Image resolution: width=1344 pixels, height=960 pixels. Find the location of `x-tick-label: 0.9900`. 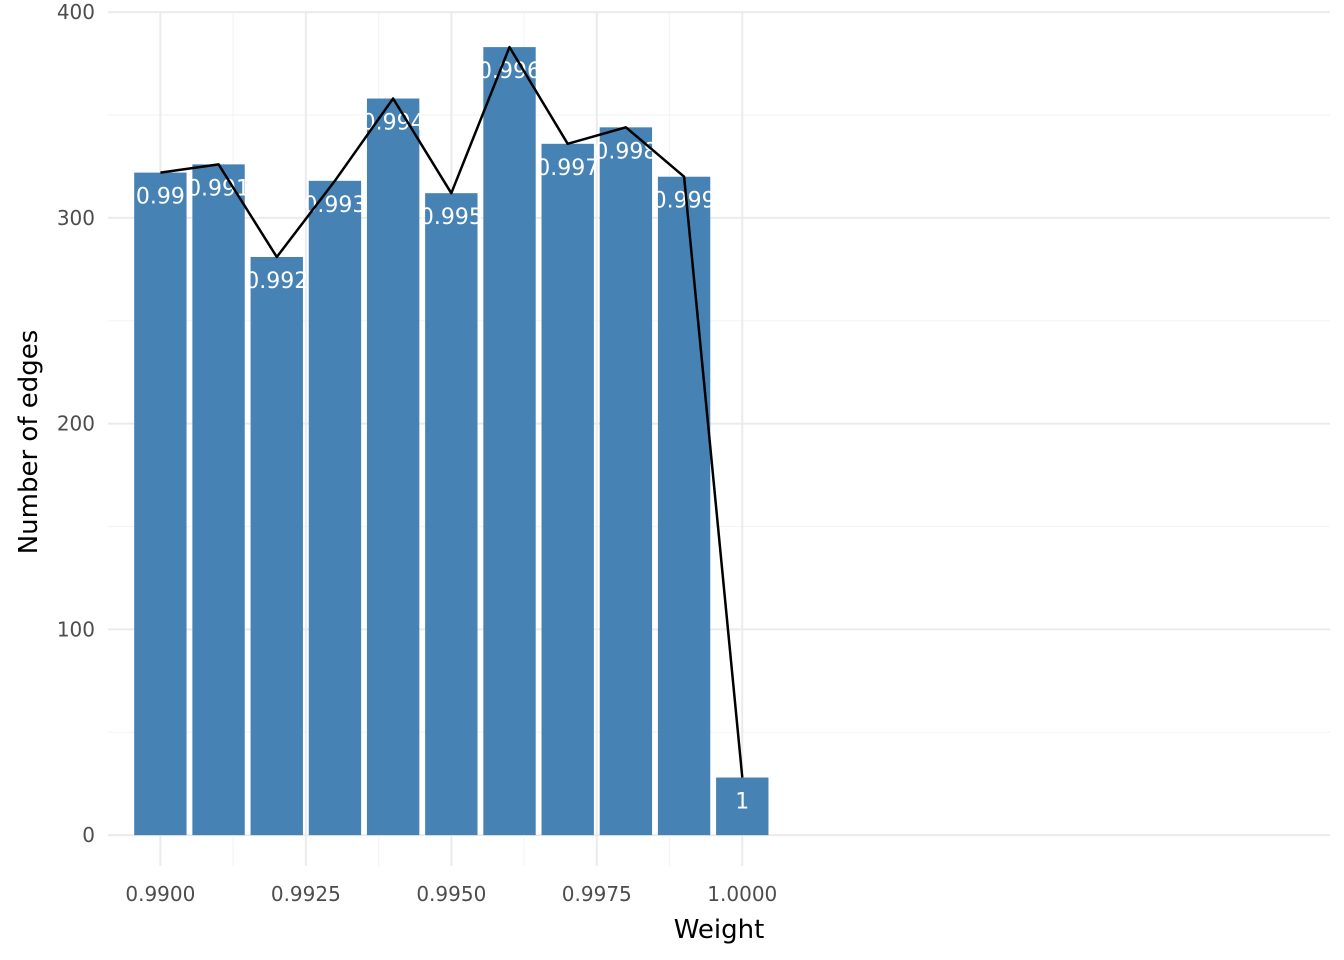

x-tick-label: 0.9900 is located at coordinates (160, 894).